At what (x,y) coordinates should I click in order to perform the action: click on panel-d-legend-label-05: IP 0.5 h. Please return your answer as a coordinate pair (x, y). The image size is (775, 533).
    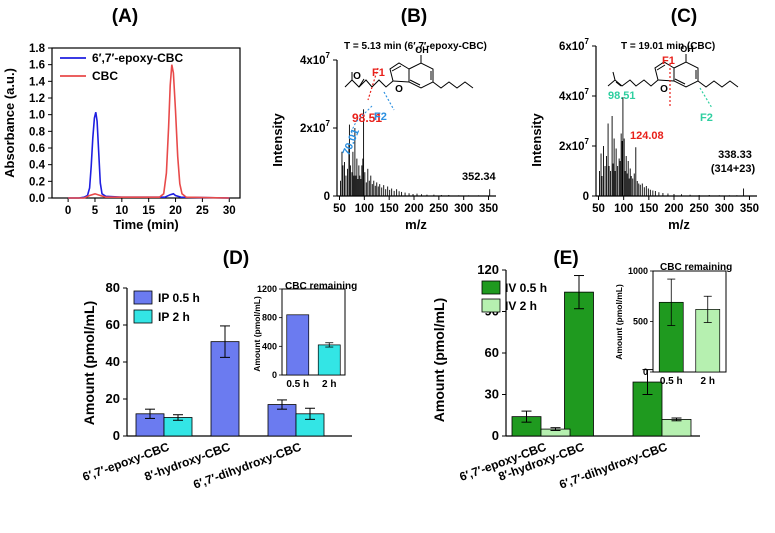
    Looking at the image, I should click on (179, 298).